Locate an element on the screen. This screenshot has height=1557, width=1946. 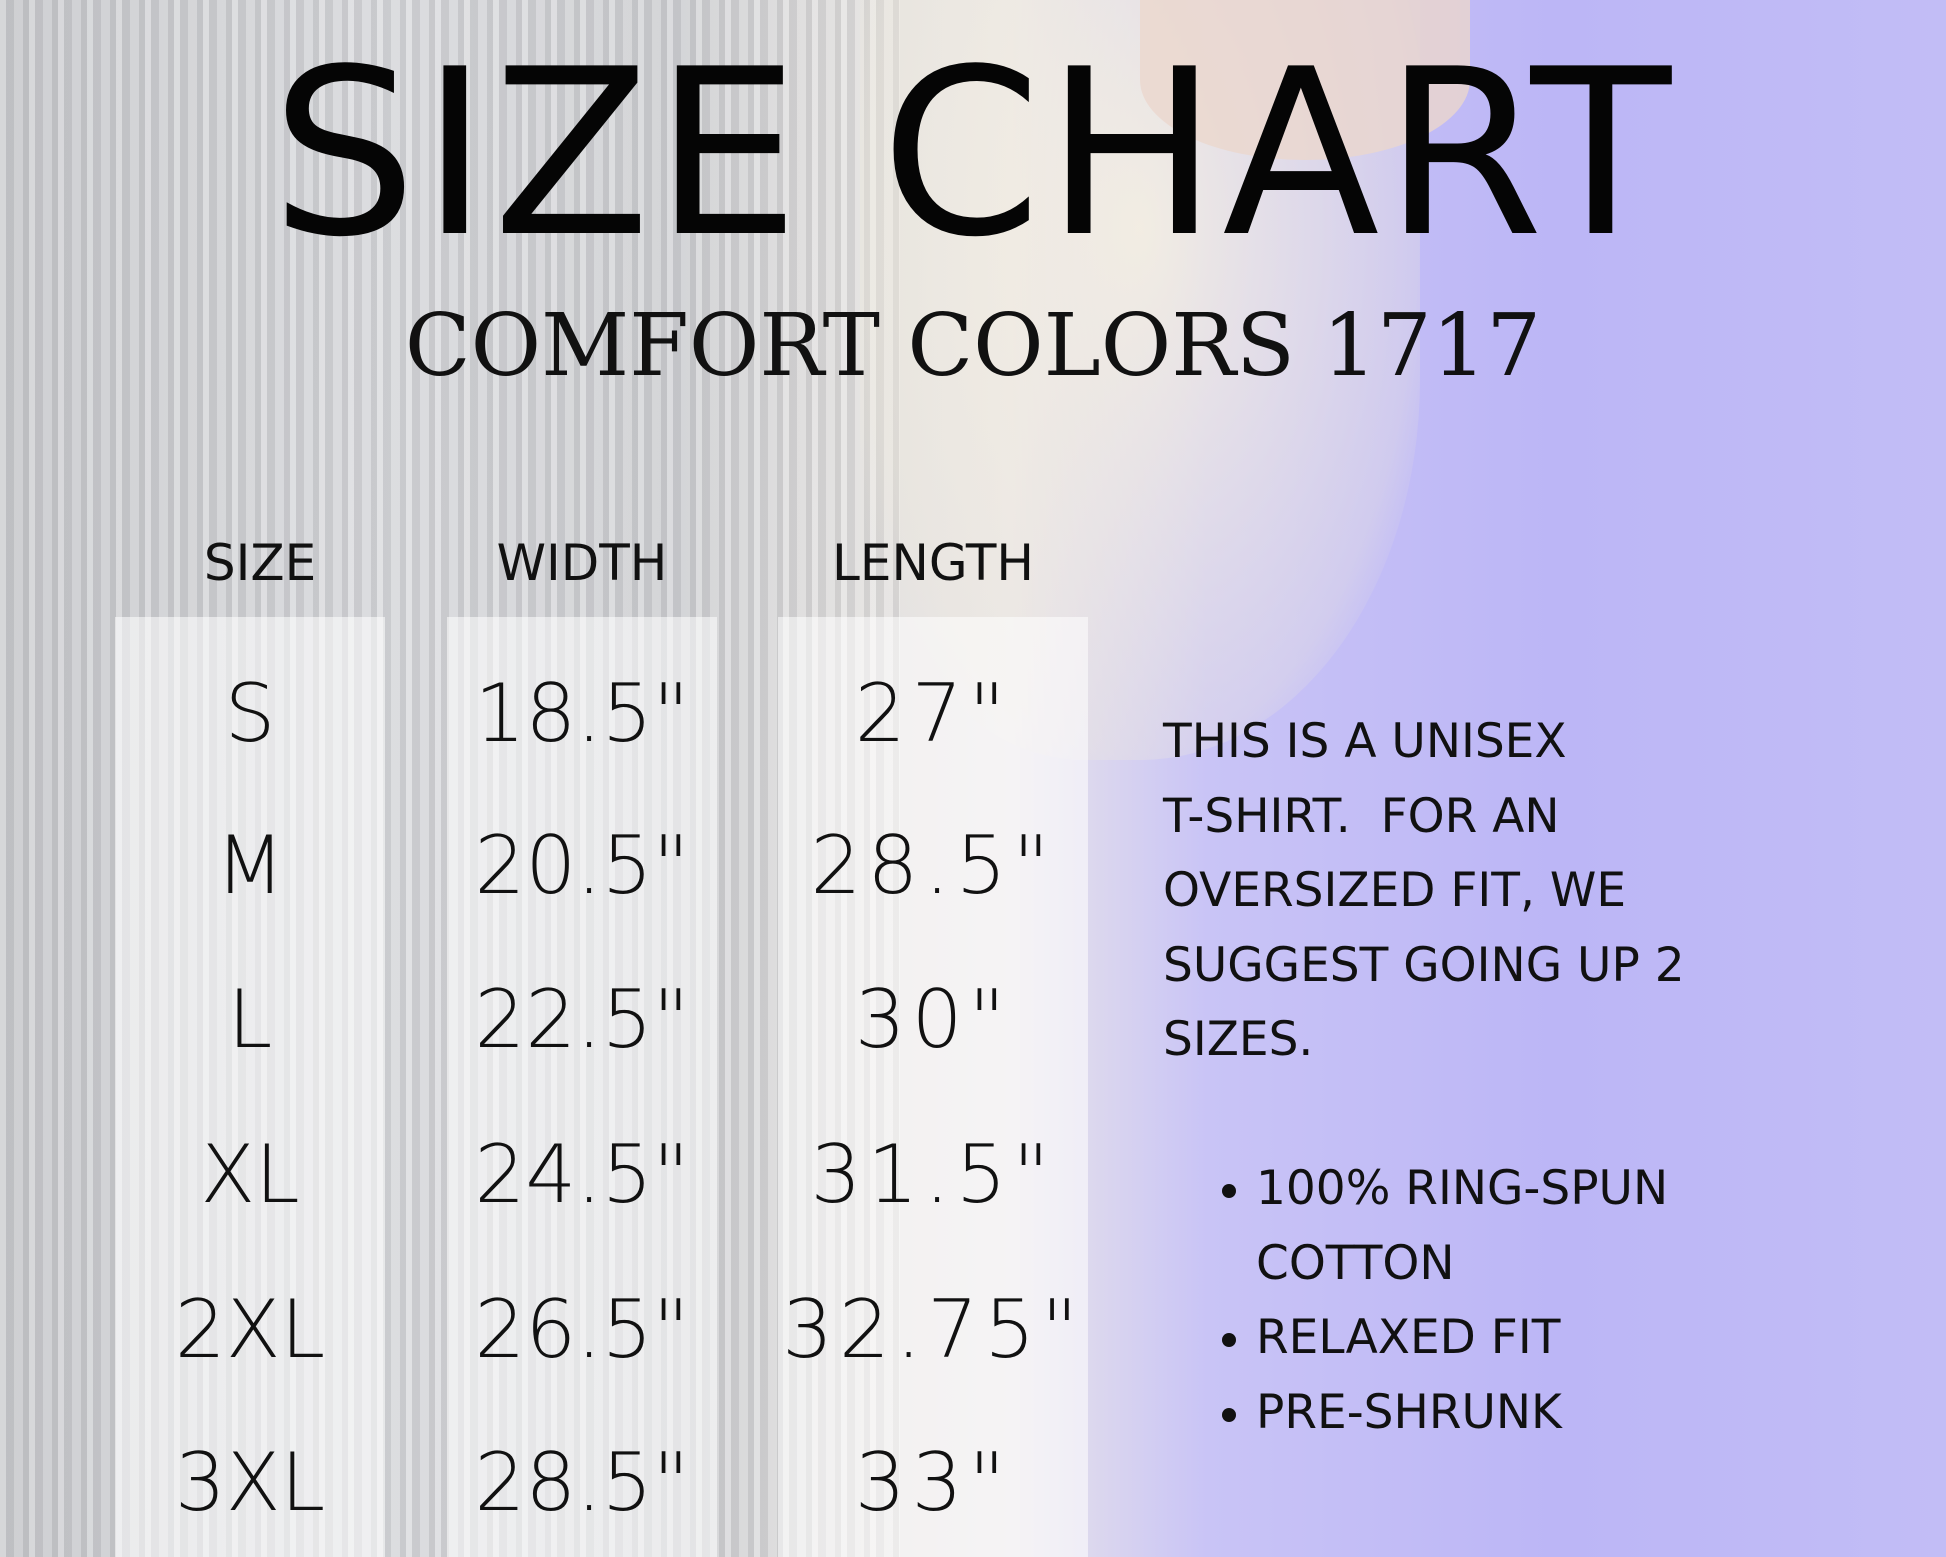
header-width: WIDTH is located at coordinates (582, 563).